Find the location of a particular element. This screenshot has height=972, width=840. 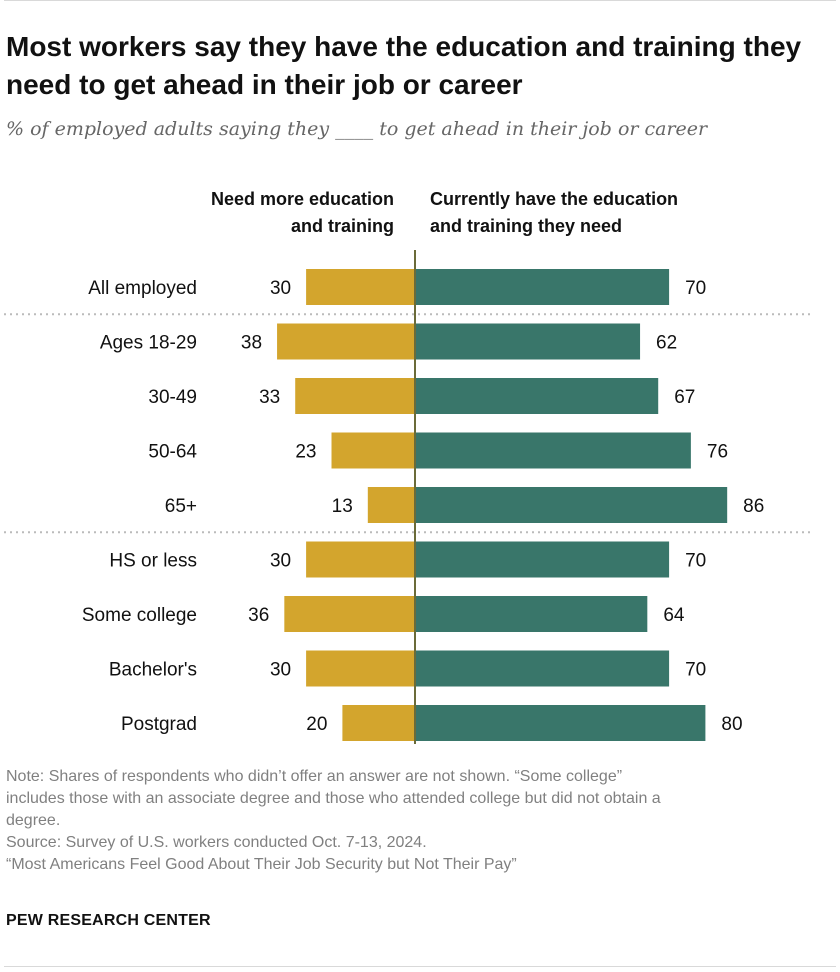

value-label-have: 80 is located at coordinates (731, 724).